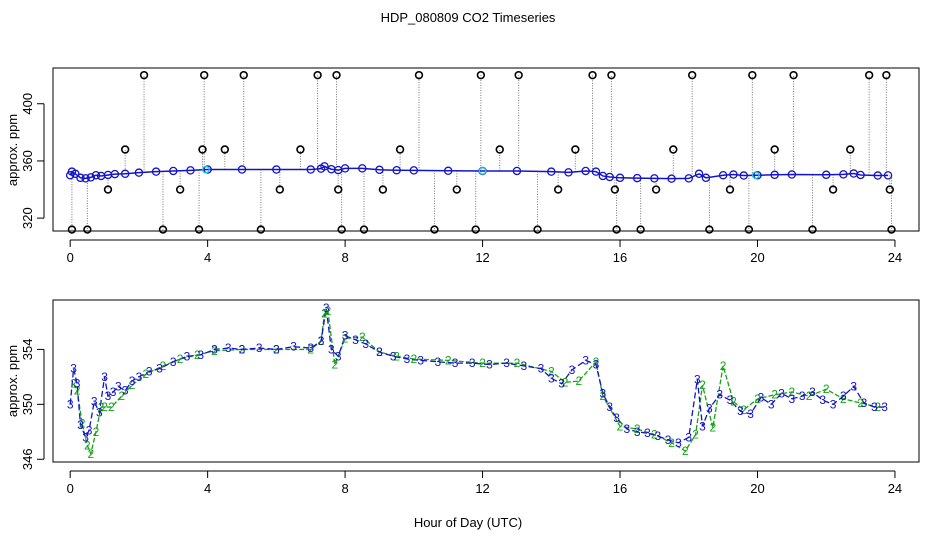 This screenshot has width=936, height=540. Describe the element at coordinates (70, 488) in the screenshot. I see `bottom-x-tick-label: 0` at that location.